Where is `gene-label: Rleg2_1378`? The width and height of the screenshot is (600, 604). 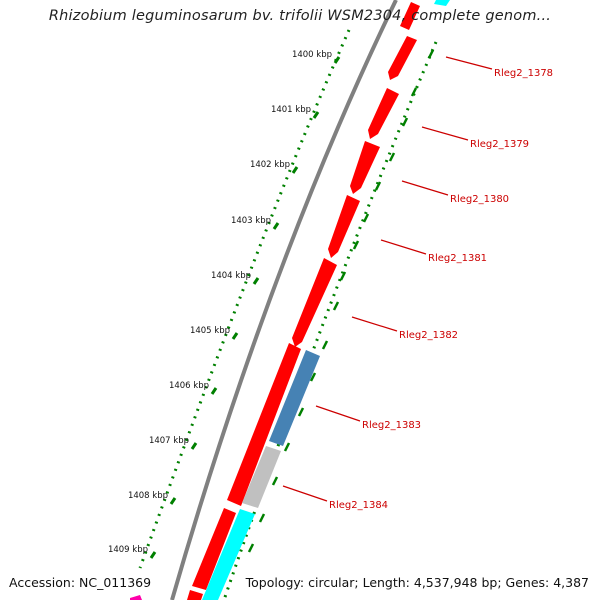
gene-label: Rleg2_1378 is located at coordinates (523, 73).